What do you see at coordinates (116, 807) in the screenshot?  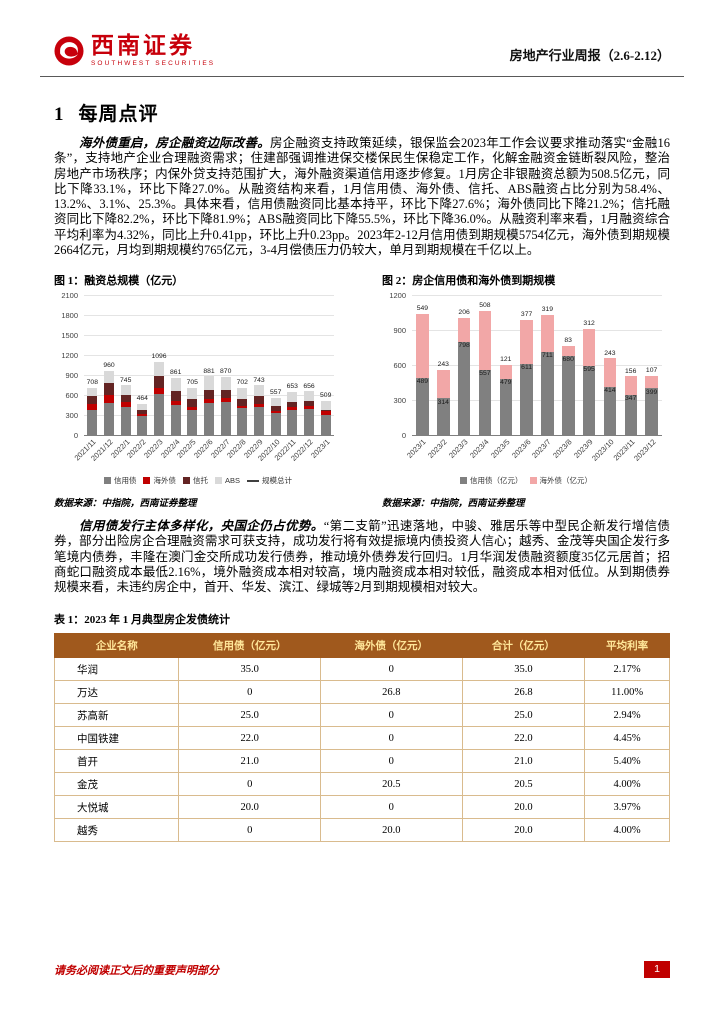 I see `company-name-cell: 大悦城` at bounding box center [116, 807].